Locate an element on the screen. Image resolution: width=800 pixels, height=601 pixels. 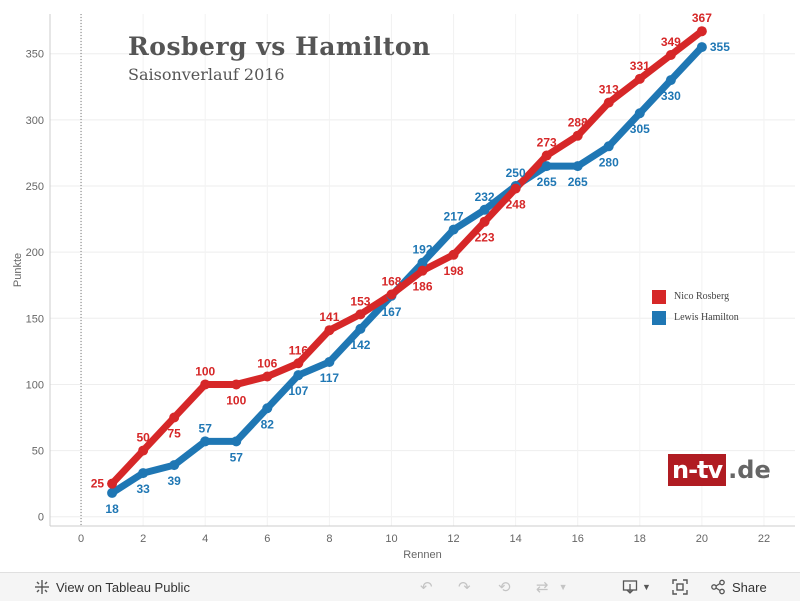
legend: Nico Rosberg Lewis Hamilton is located at coordinates (695, 307).